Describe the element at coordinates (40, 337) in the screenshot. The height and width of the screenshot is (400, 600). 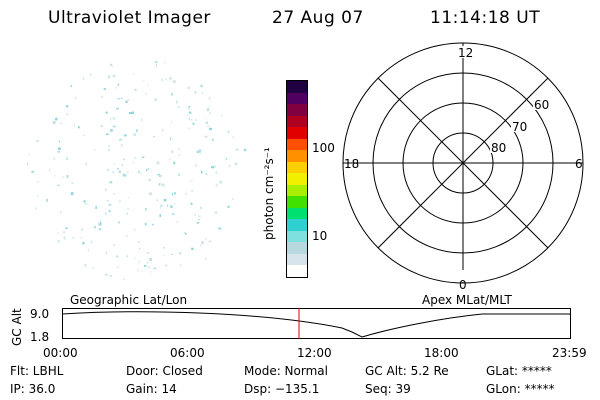
I see `altplot-y-tick-bottom: 1.8` at that location.